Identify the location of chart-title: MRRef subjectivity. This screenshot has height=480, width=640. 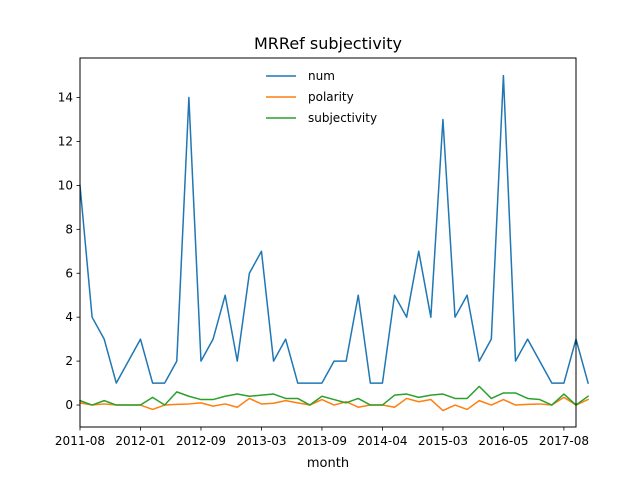
(328, 43).